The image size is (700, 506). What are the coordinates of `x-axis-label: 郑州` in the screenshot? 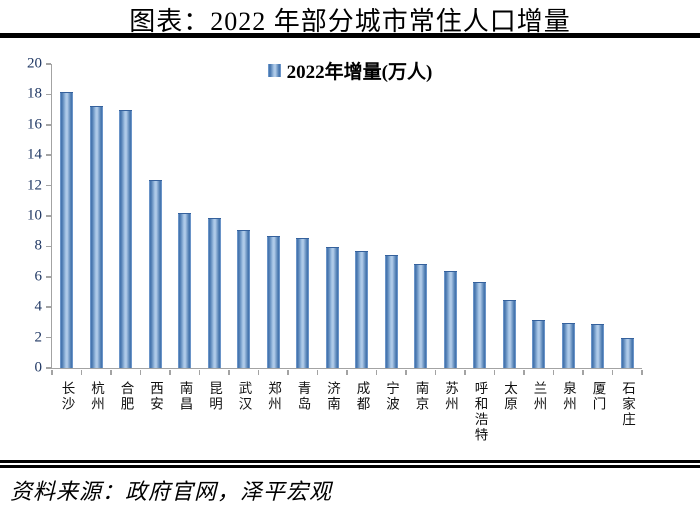 It's located at (274, 396).